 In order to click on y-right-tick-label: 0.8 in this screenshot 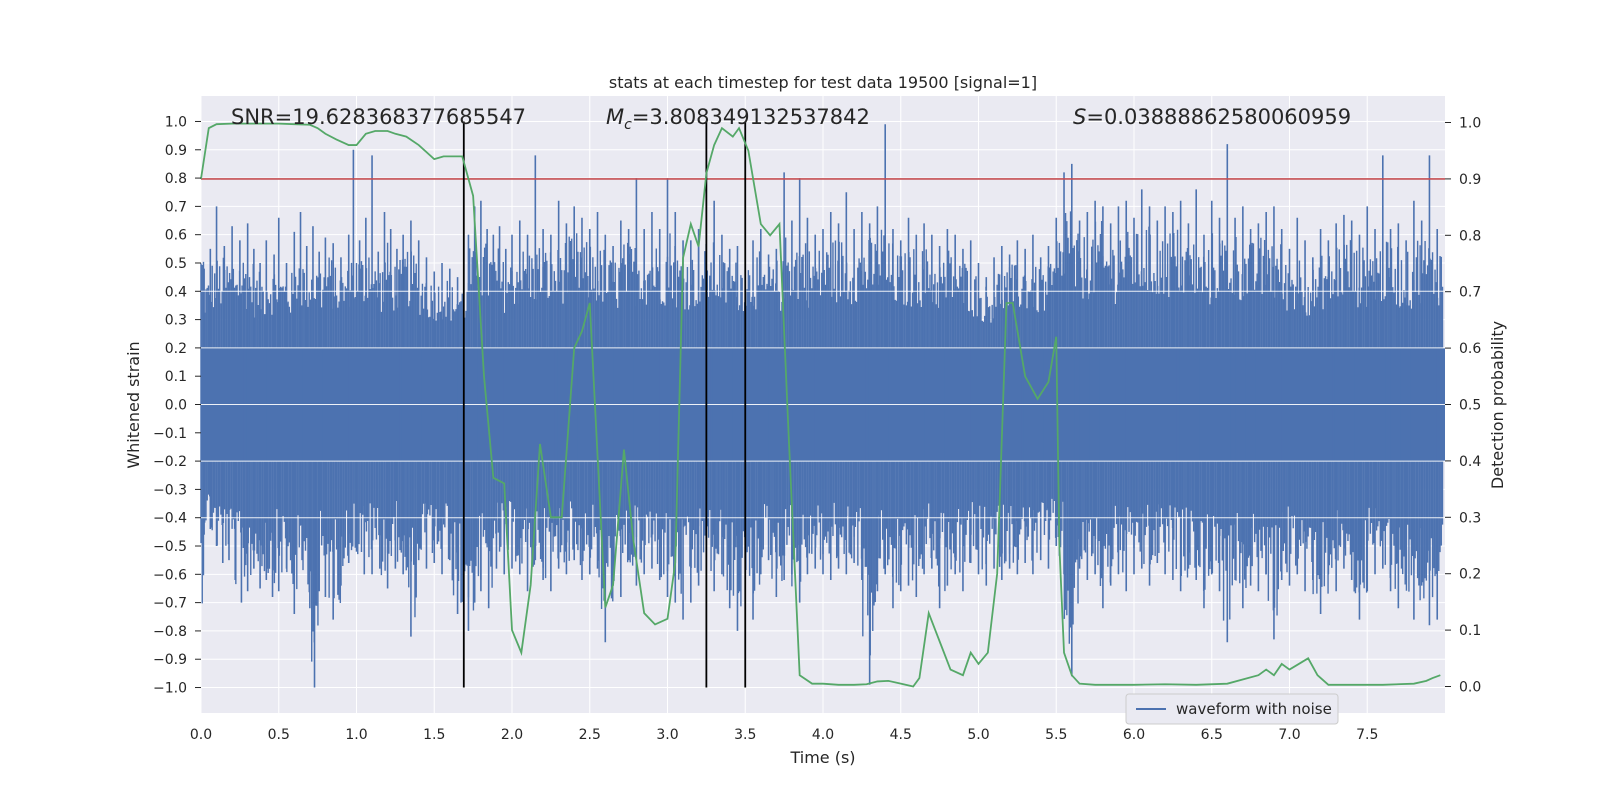, I will do `click(1470, 236)`.